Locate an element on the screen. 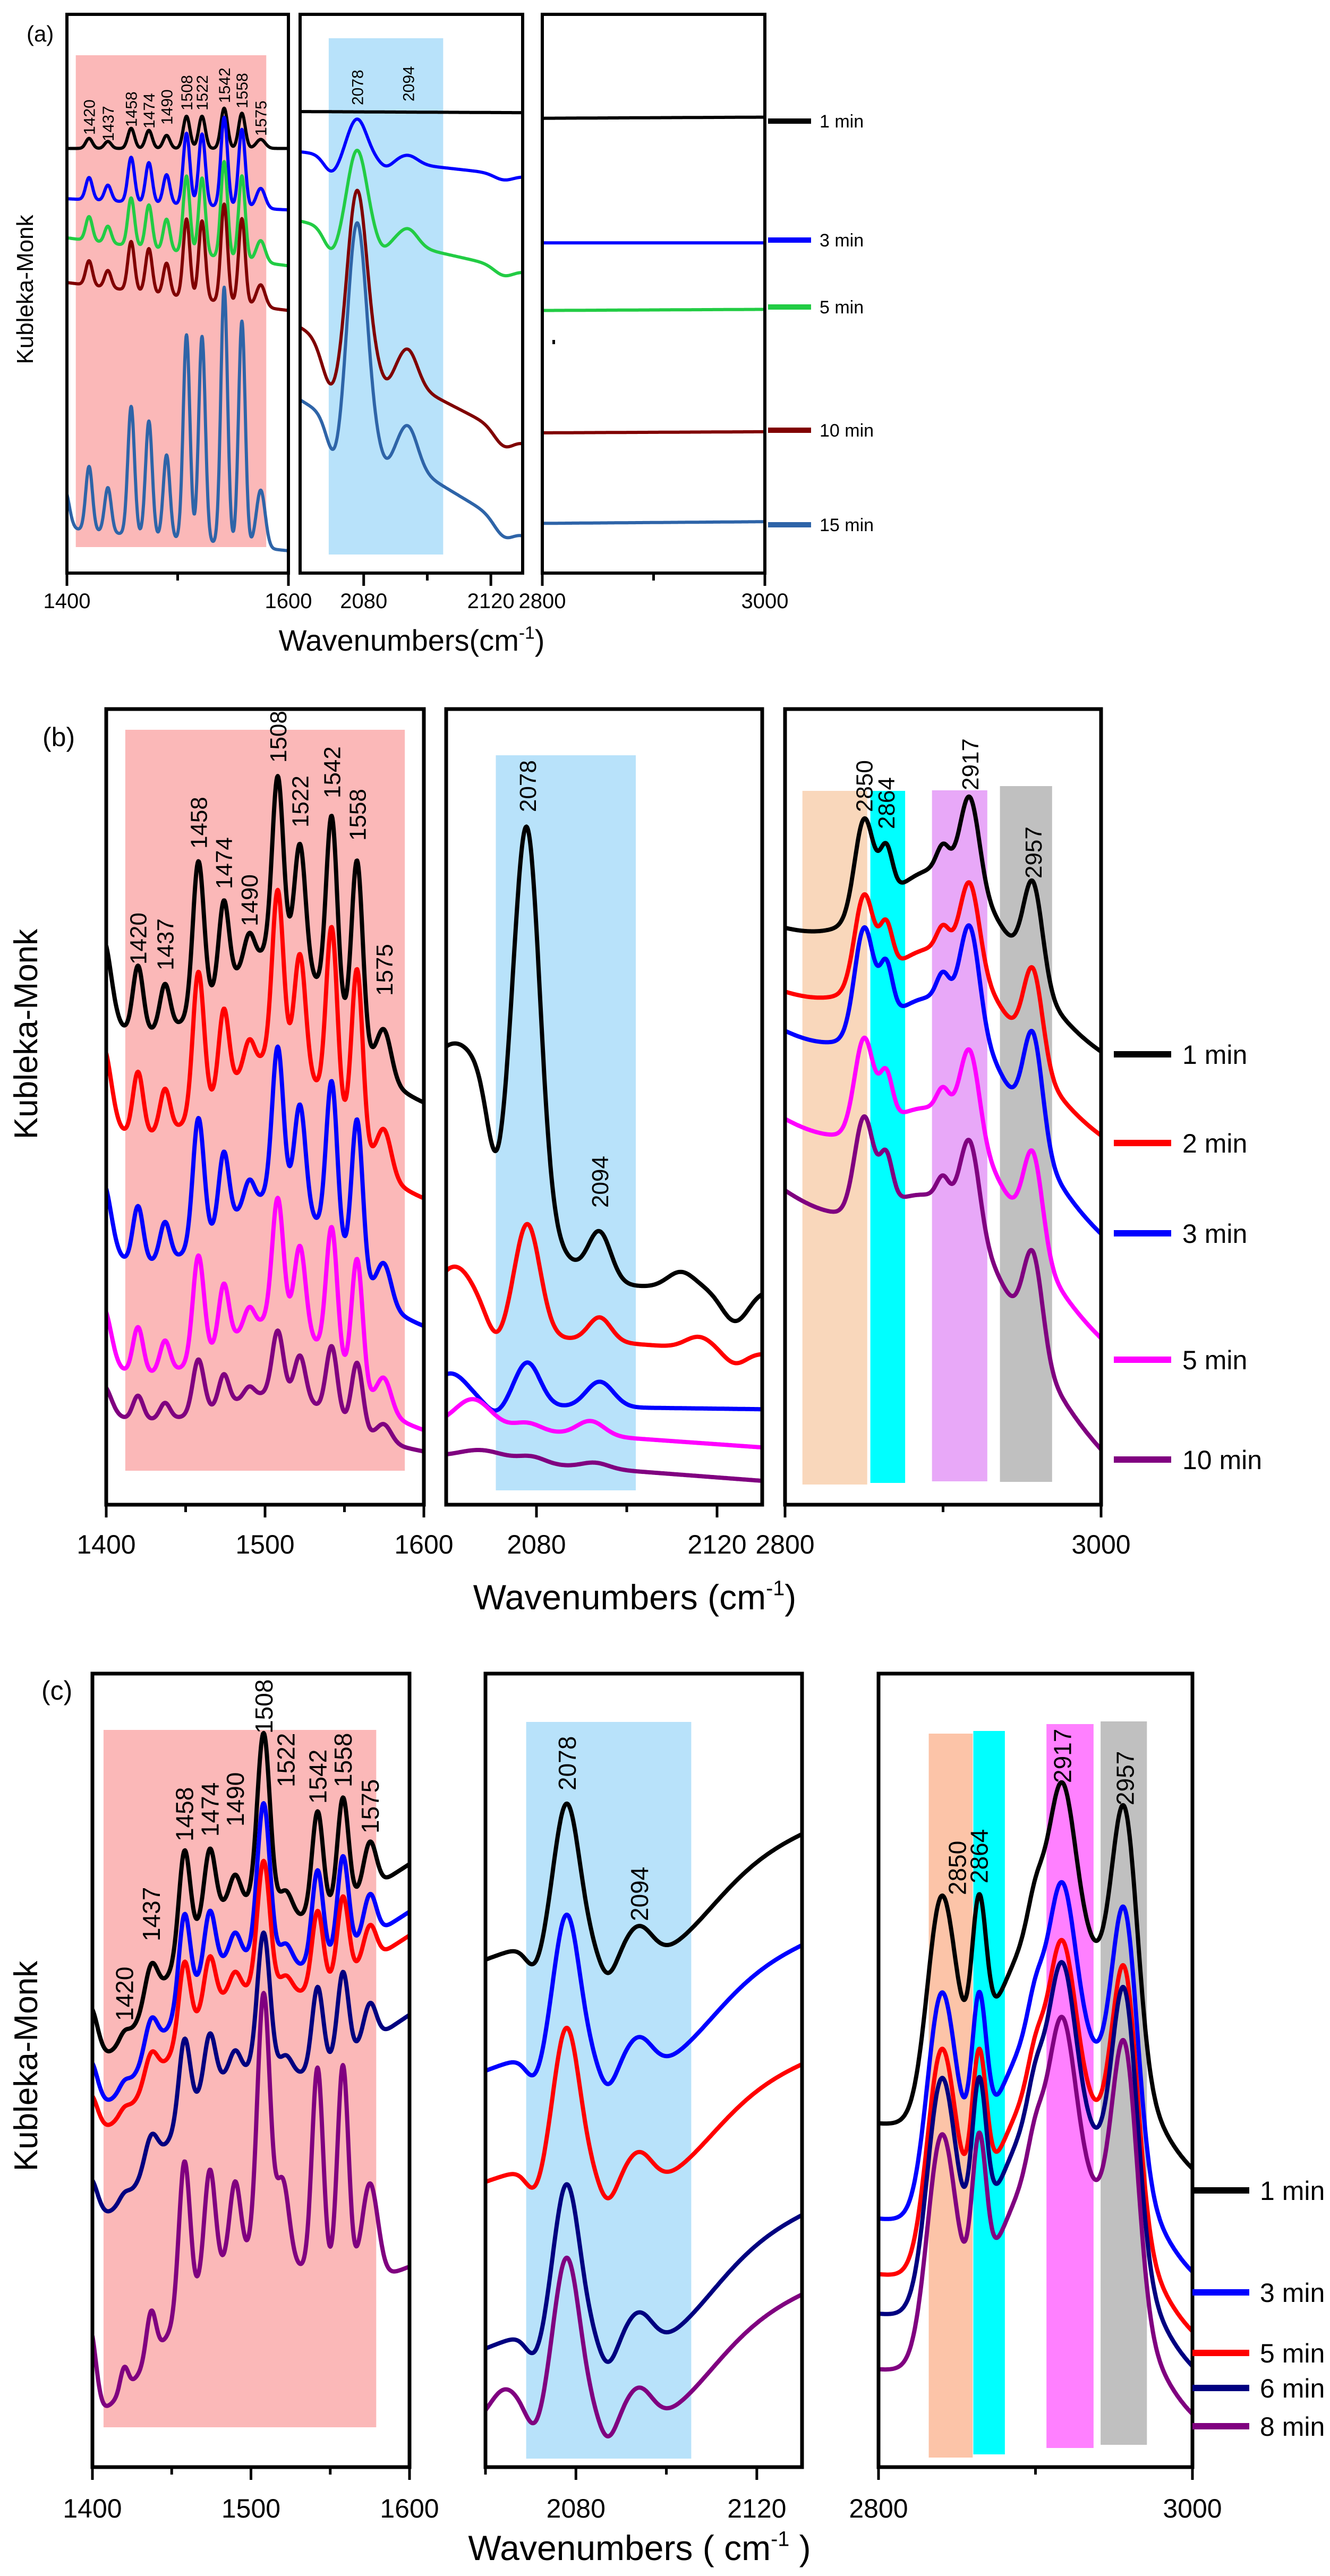 The height and width of the screenshot is (2576, 1330). legend-item: 10 min is located at coordinates (821, 431).